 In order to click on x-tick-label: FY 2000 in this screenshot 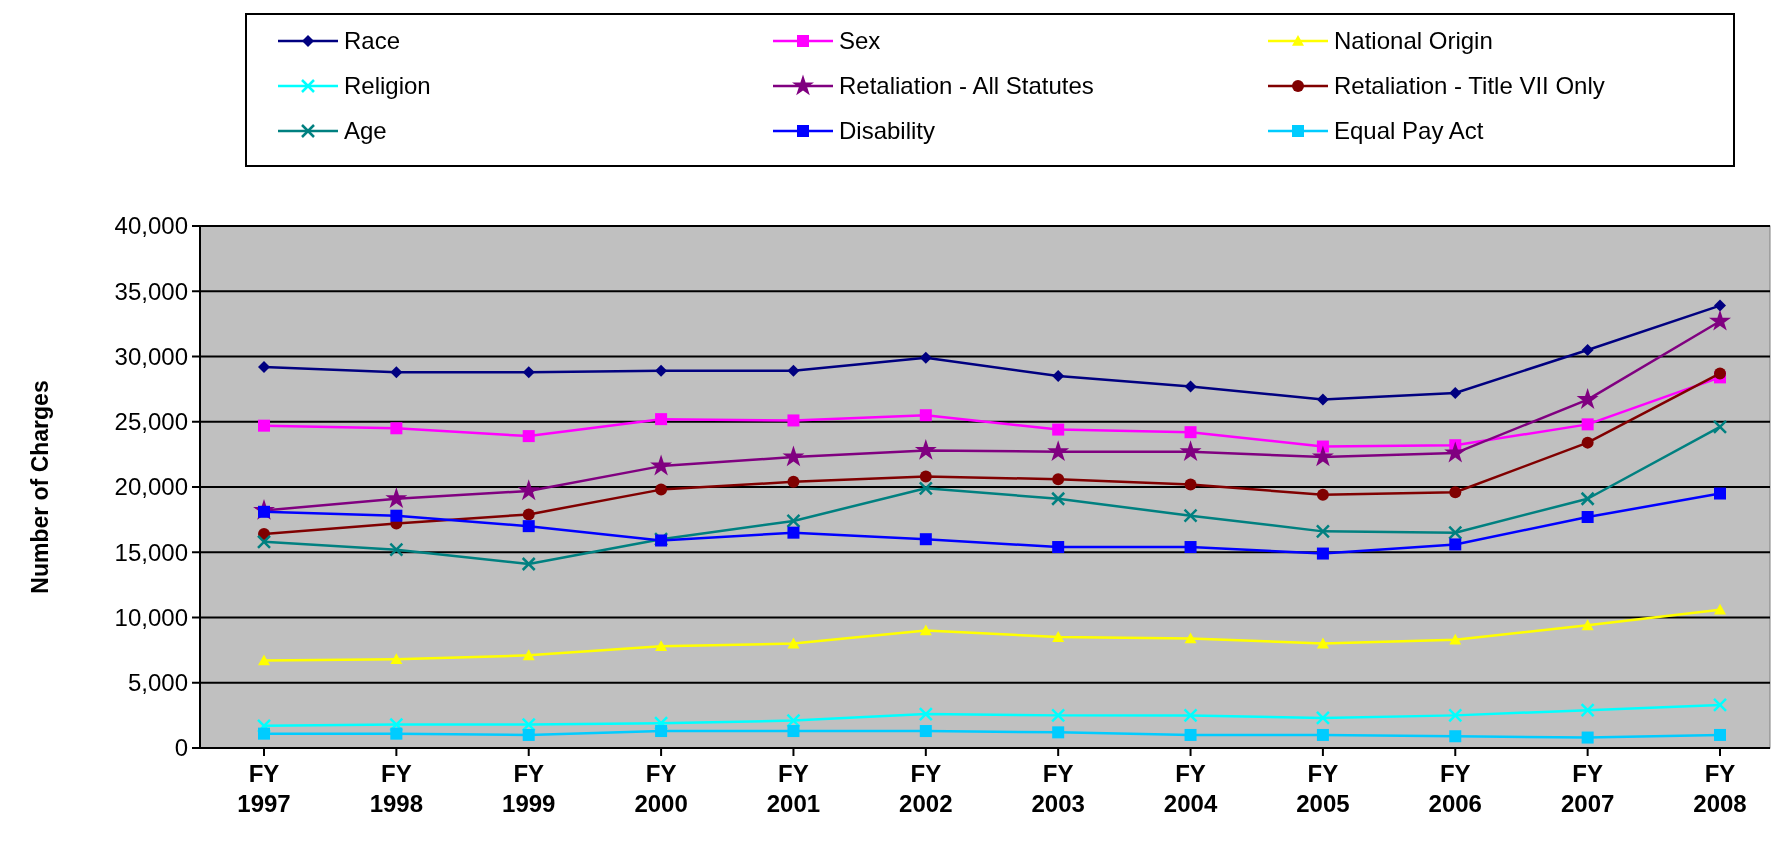, I will do `click(661, 788)`.